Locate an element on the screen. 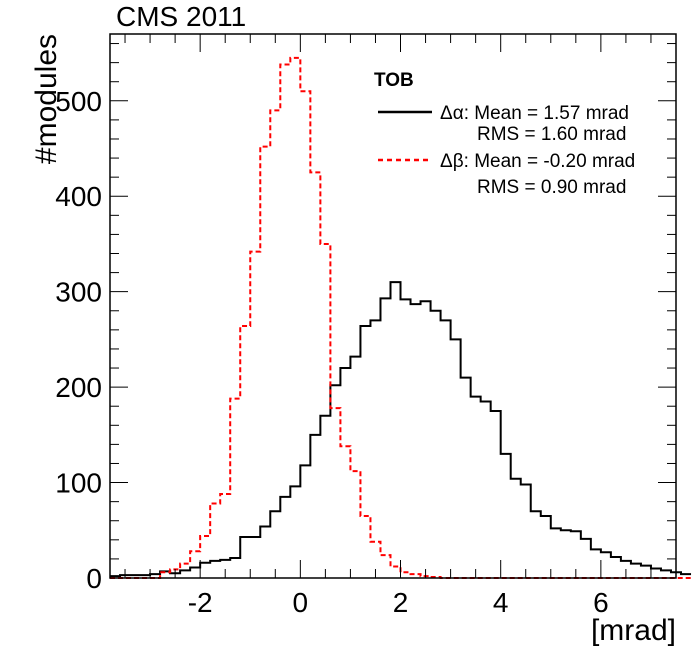 Image resolution: width=693 pixels, height=664 pixels. x-tick-label: 4 is located at coordinates (501, 602).